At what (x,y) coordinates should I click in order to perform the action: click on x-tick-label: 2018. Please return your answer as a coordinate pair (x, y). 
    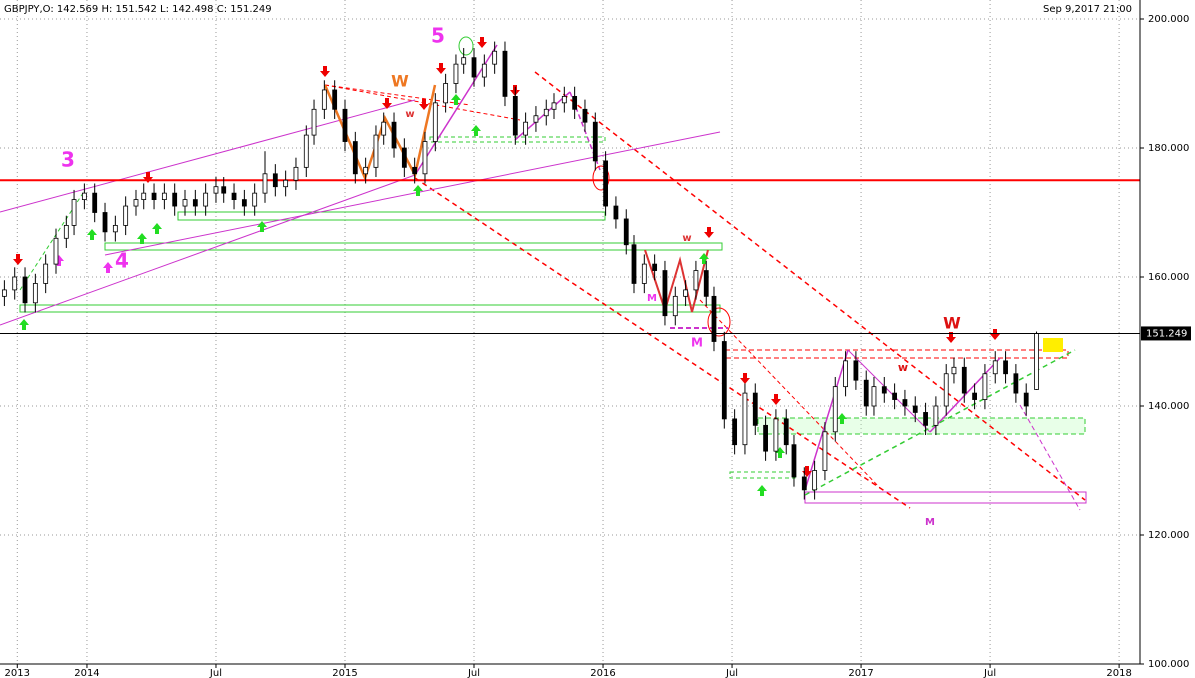
    Looking at the image, I should click on (1118, 673).